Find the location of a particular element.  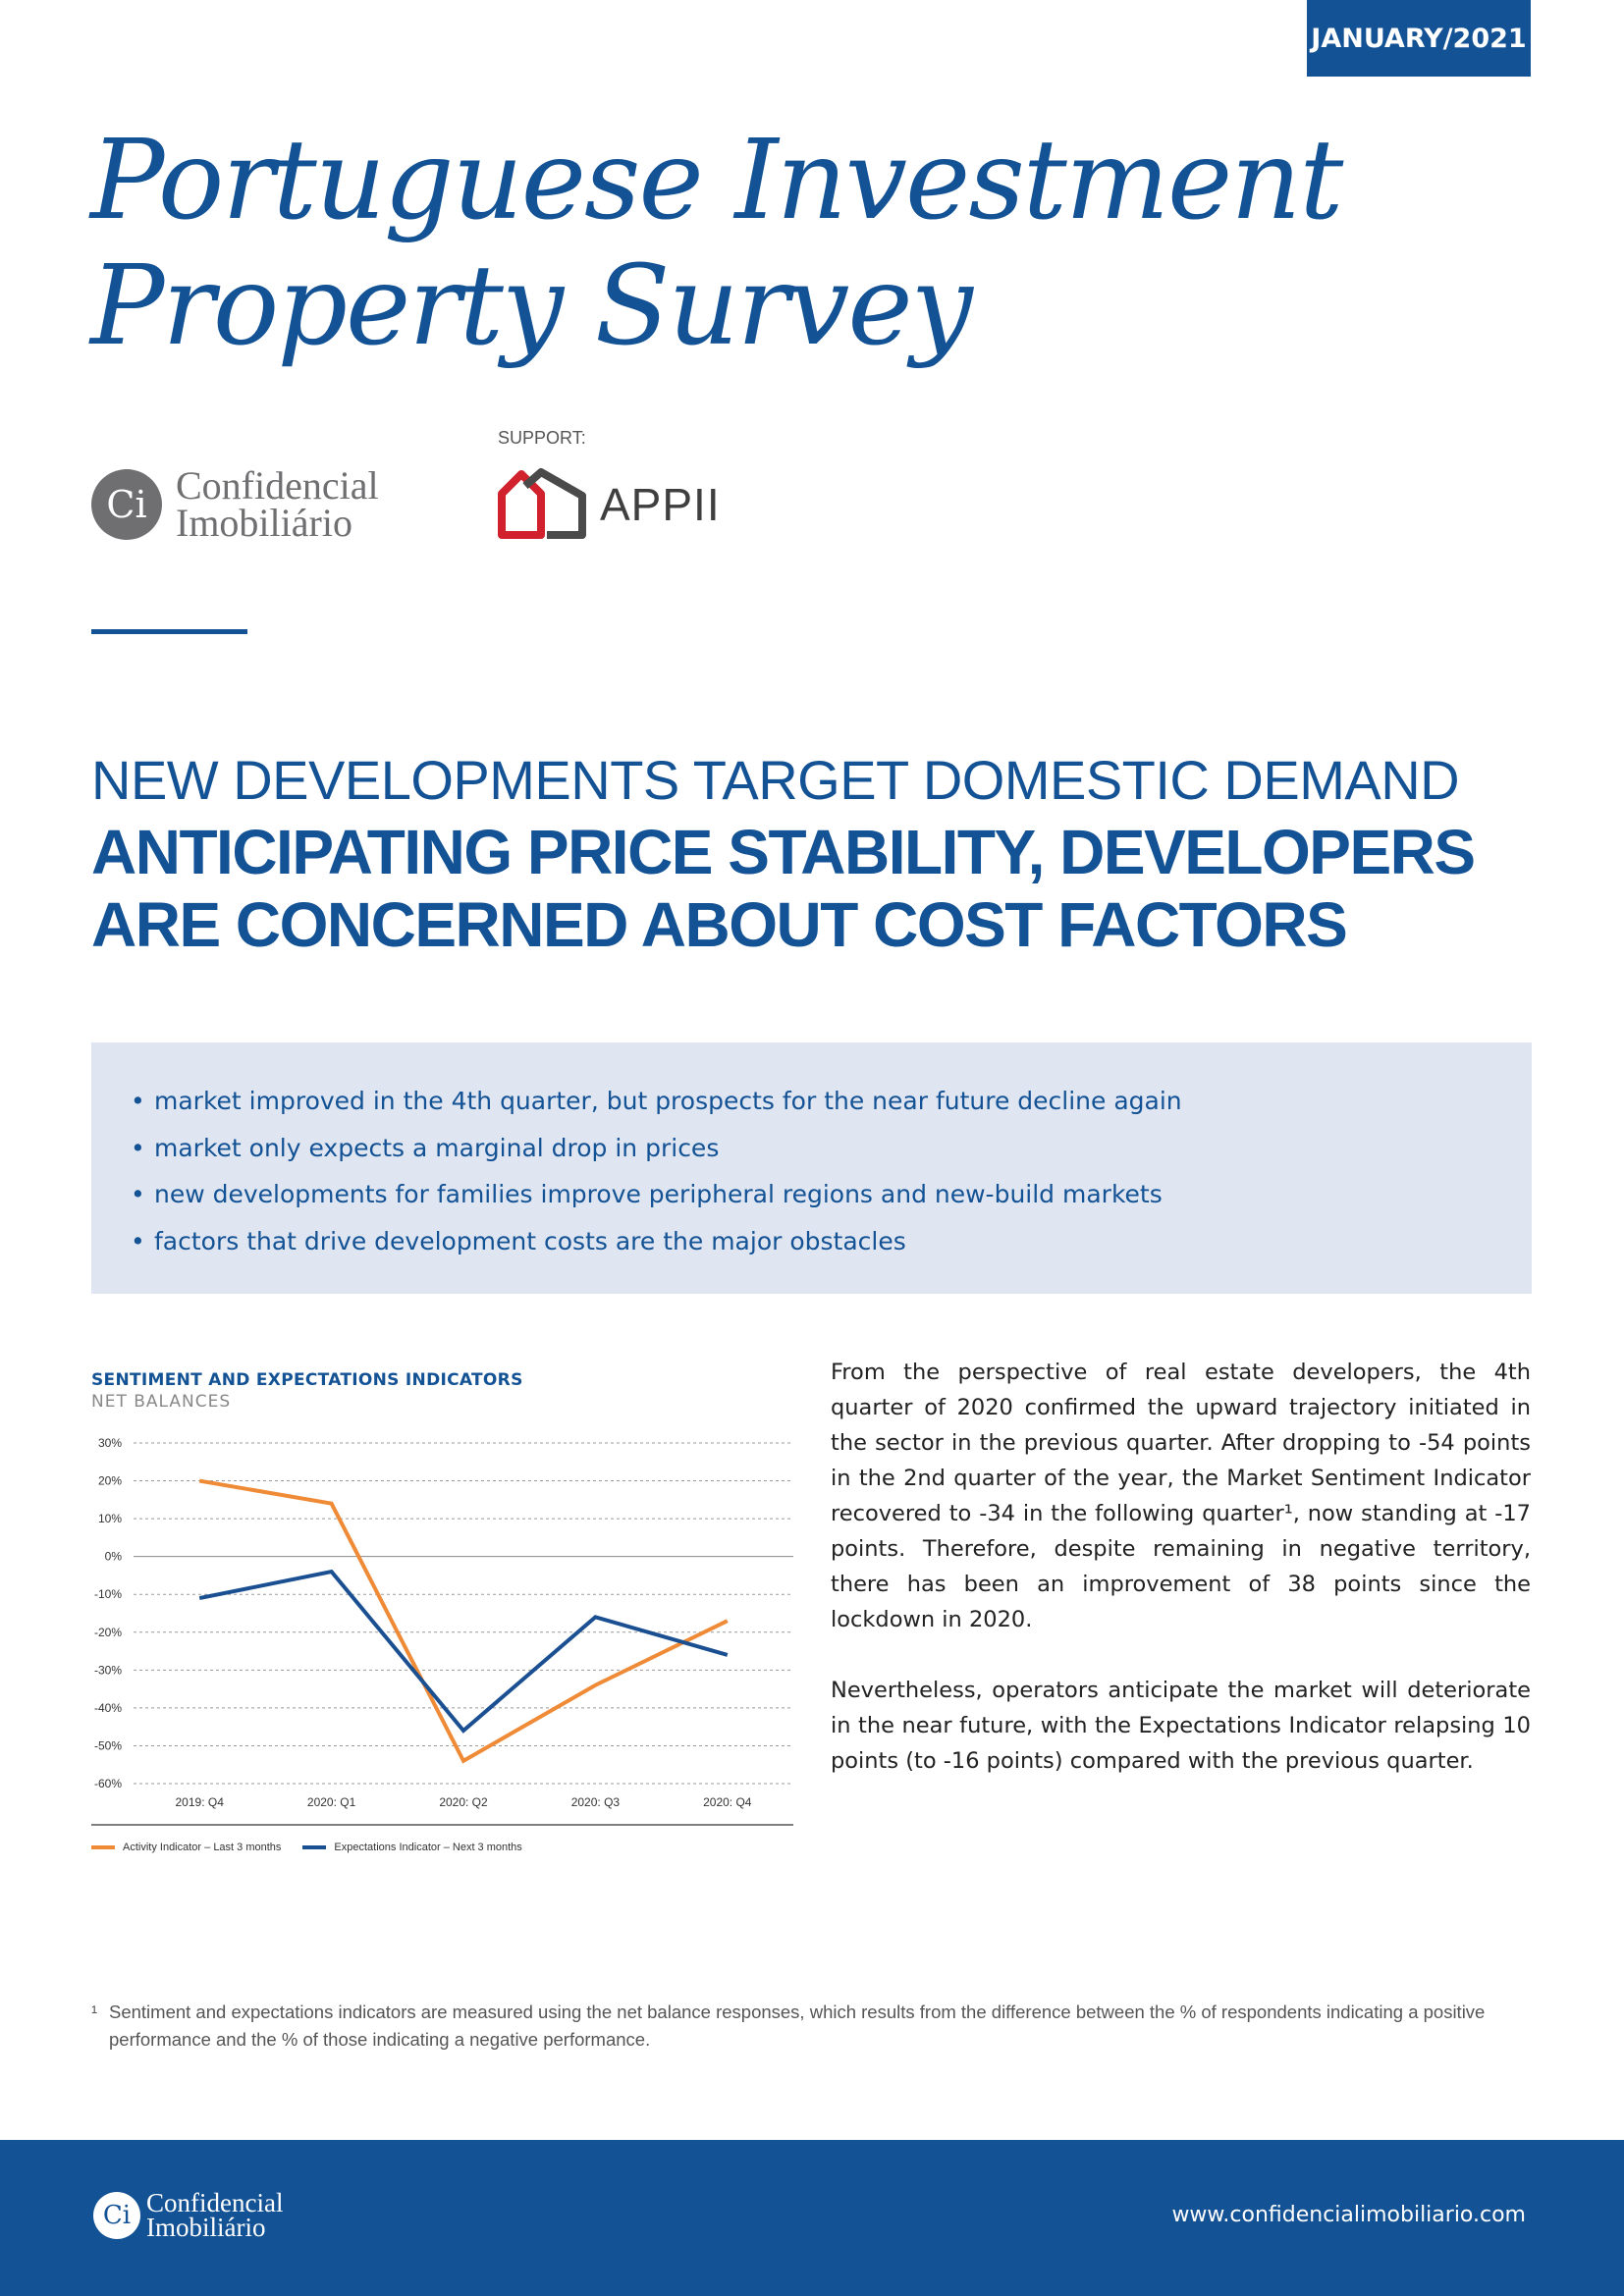

support-label: SUPPORT: is located at coordinates (542, 438).